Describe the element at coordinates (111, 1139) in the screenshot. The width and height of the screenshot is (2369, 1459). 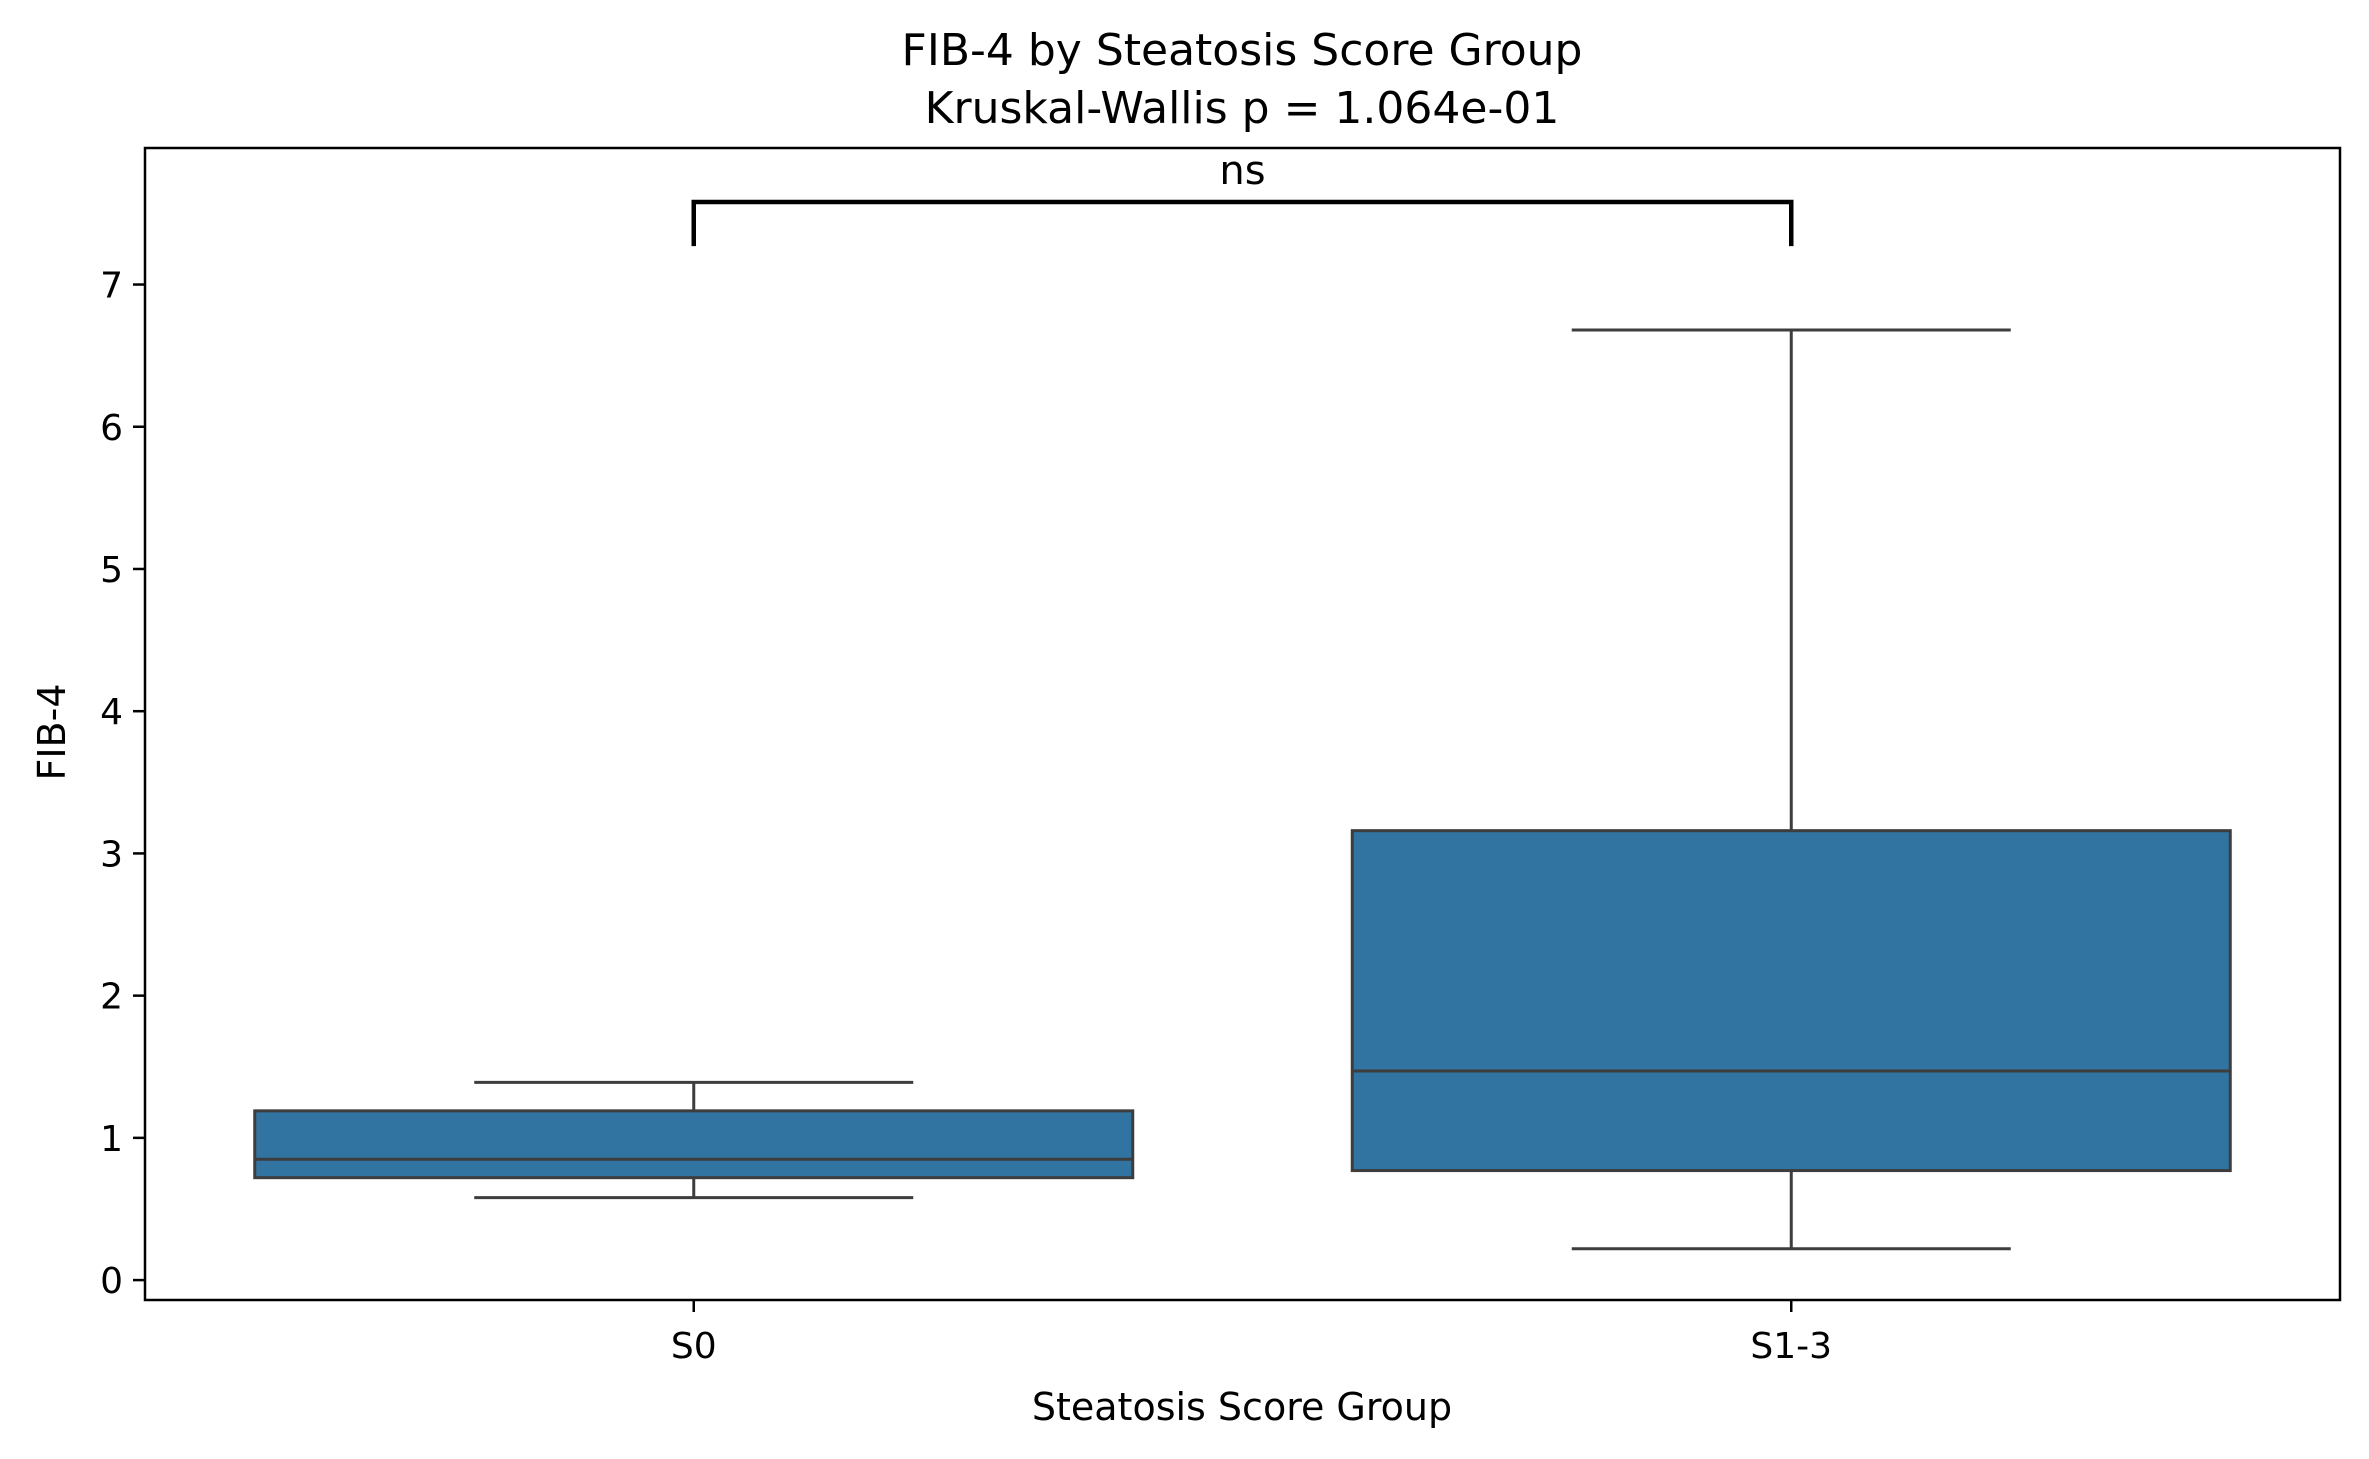
I see `y-tick-label-1: 1` at that location.